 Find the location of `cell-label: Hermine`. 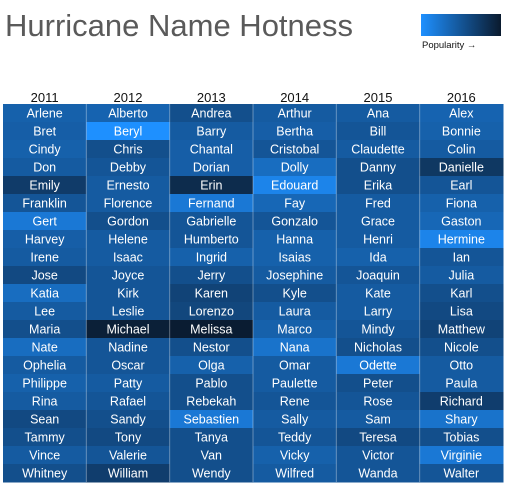

cell-label: Hermine is located at coordinates (461, 240).